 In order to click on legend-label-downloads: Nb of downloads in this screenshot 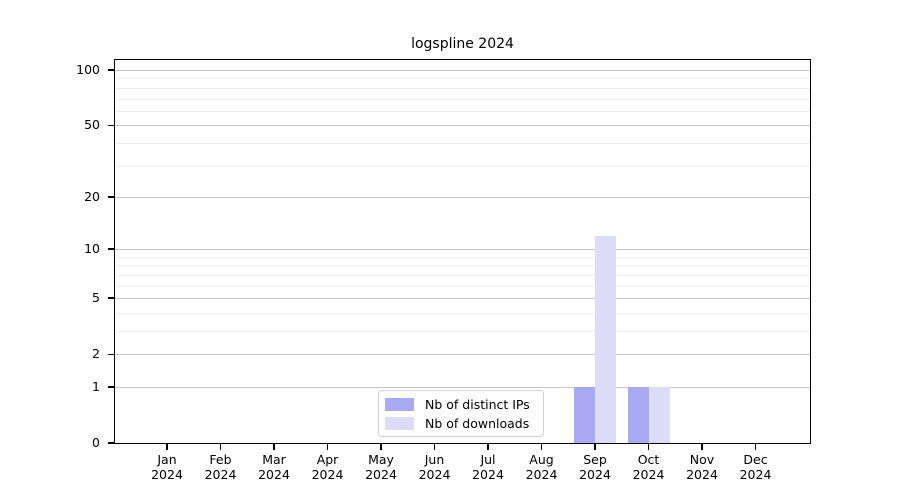, I will do `click(477, 423)`.